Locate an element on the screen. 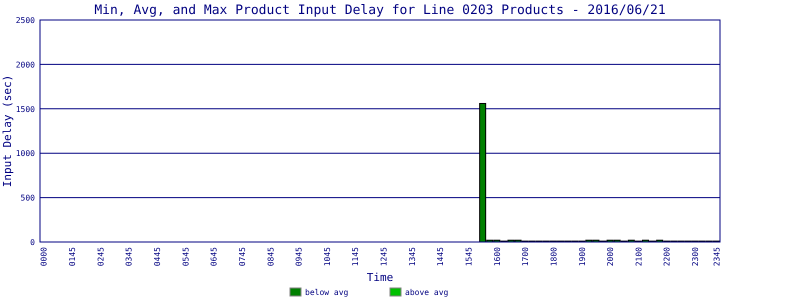 The width and height of the screenshot is (800, 300). x-tick-label: 0445 is located at coordinates (157, 256).